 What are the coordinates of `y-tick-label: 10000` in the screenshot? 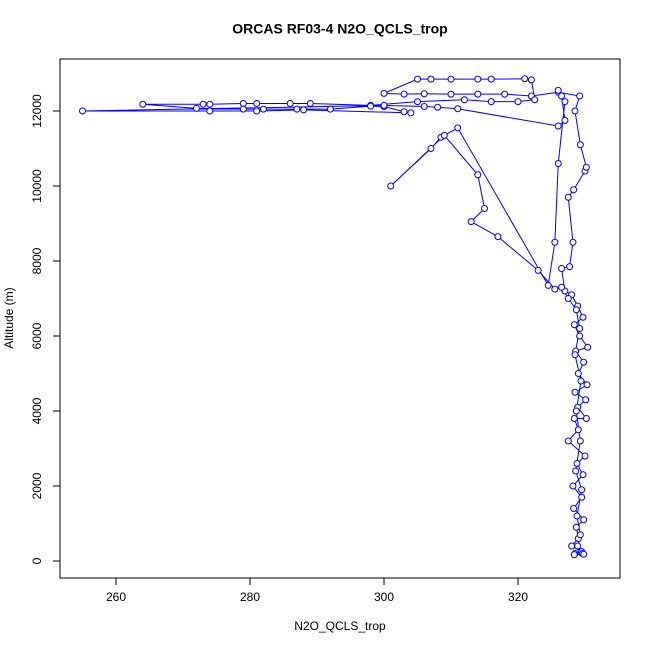 It's located at (37, 186).